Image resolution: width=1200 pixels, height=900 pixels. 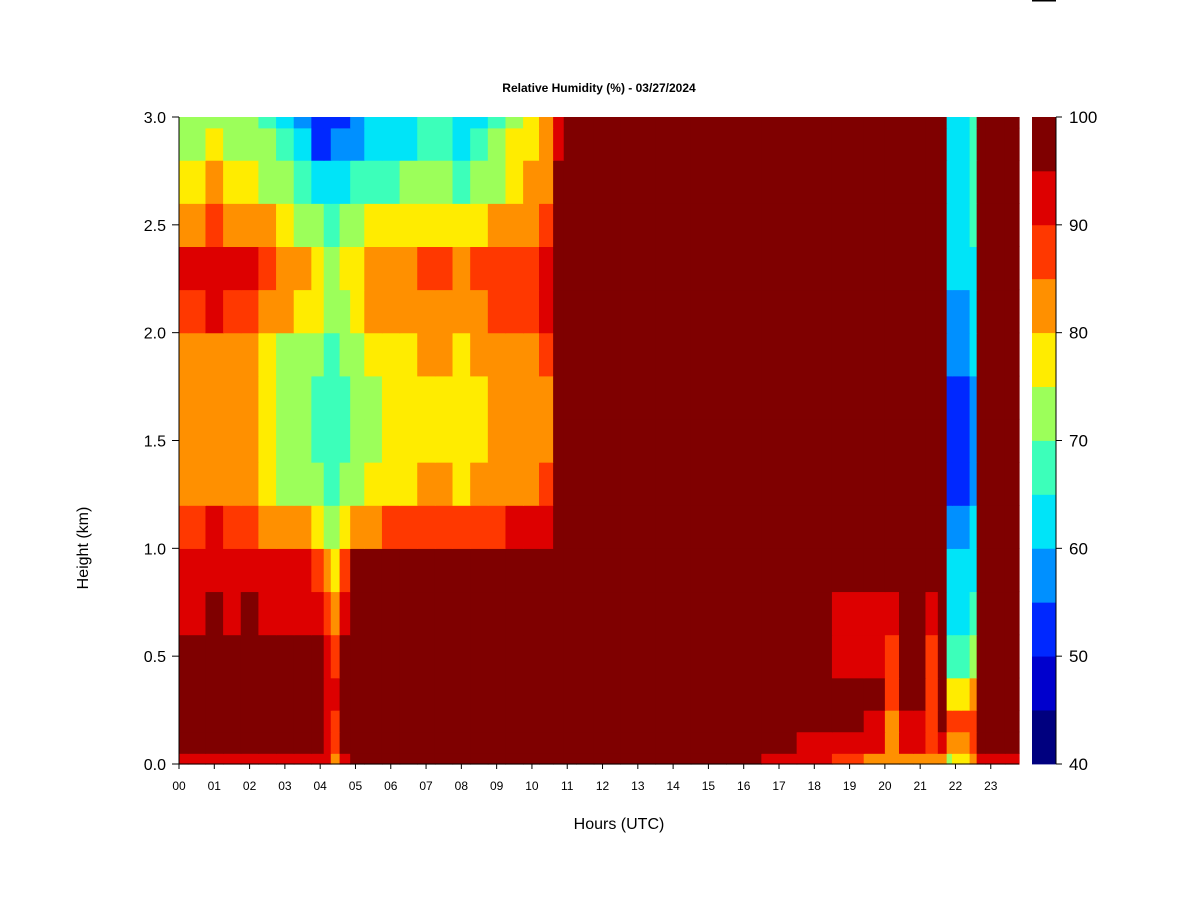 What do you see at coordinates (815, 786) in the screenshot?
I see `x-tick-label: 18` at bounding box center [815, 786].